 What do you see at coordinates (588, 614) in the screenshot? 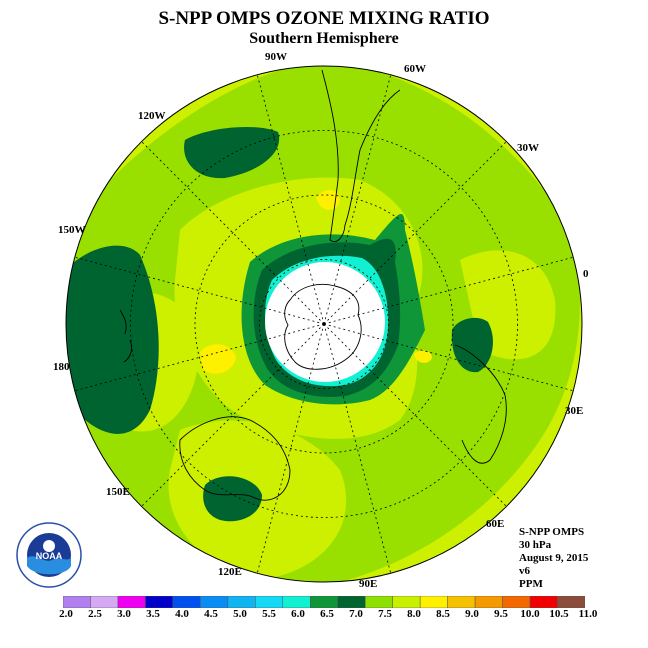
I see `colorbar-tick-label: 11.0` at bounding box center [588, 614].